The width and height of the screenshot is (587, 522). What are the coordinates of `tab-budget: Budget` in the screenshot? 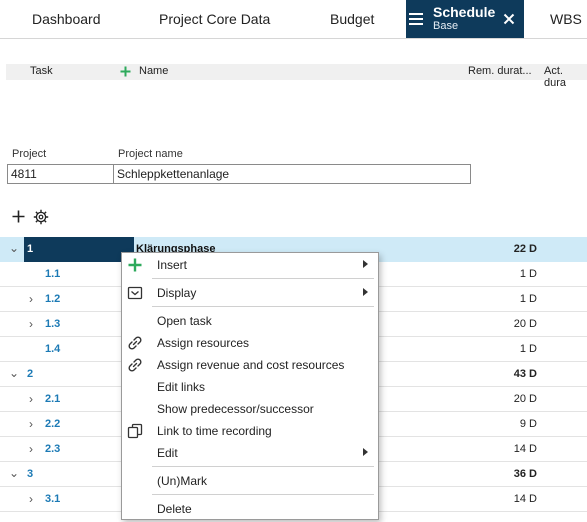 It's located at (352, 19).